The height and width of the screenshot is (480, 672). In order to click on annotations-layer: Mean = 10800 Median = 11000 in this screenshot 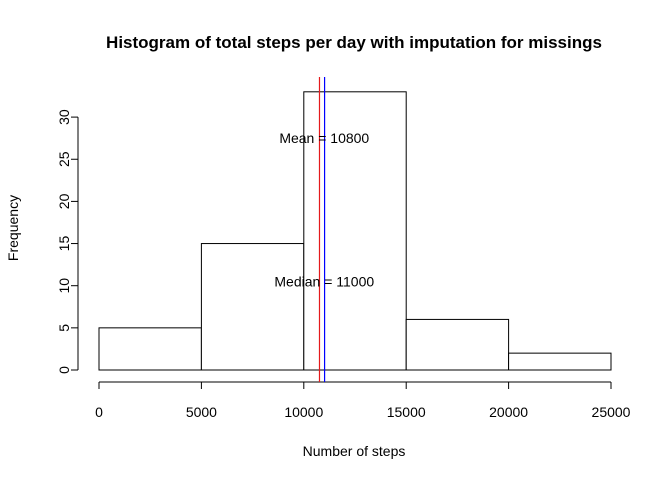, I will do `click(324, 209)`.